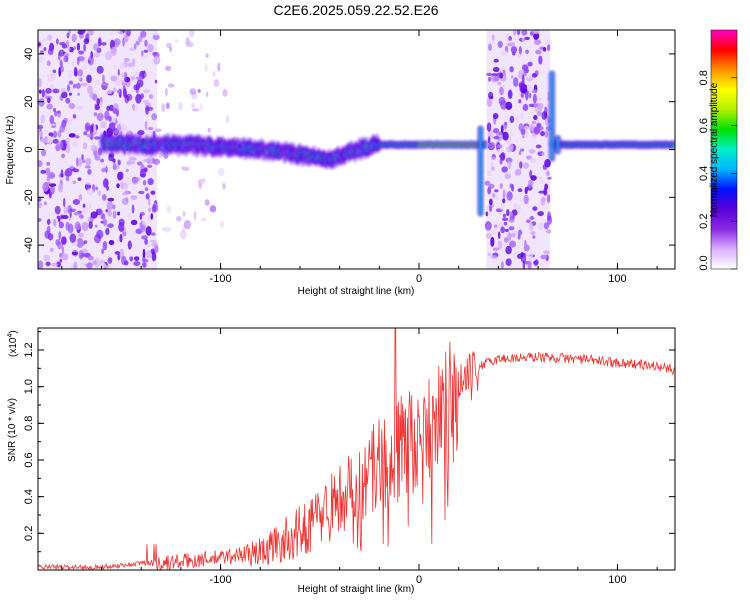  I want to click on y-tick-label: 0.4, so click(29, 496).